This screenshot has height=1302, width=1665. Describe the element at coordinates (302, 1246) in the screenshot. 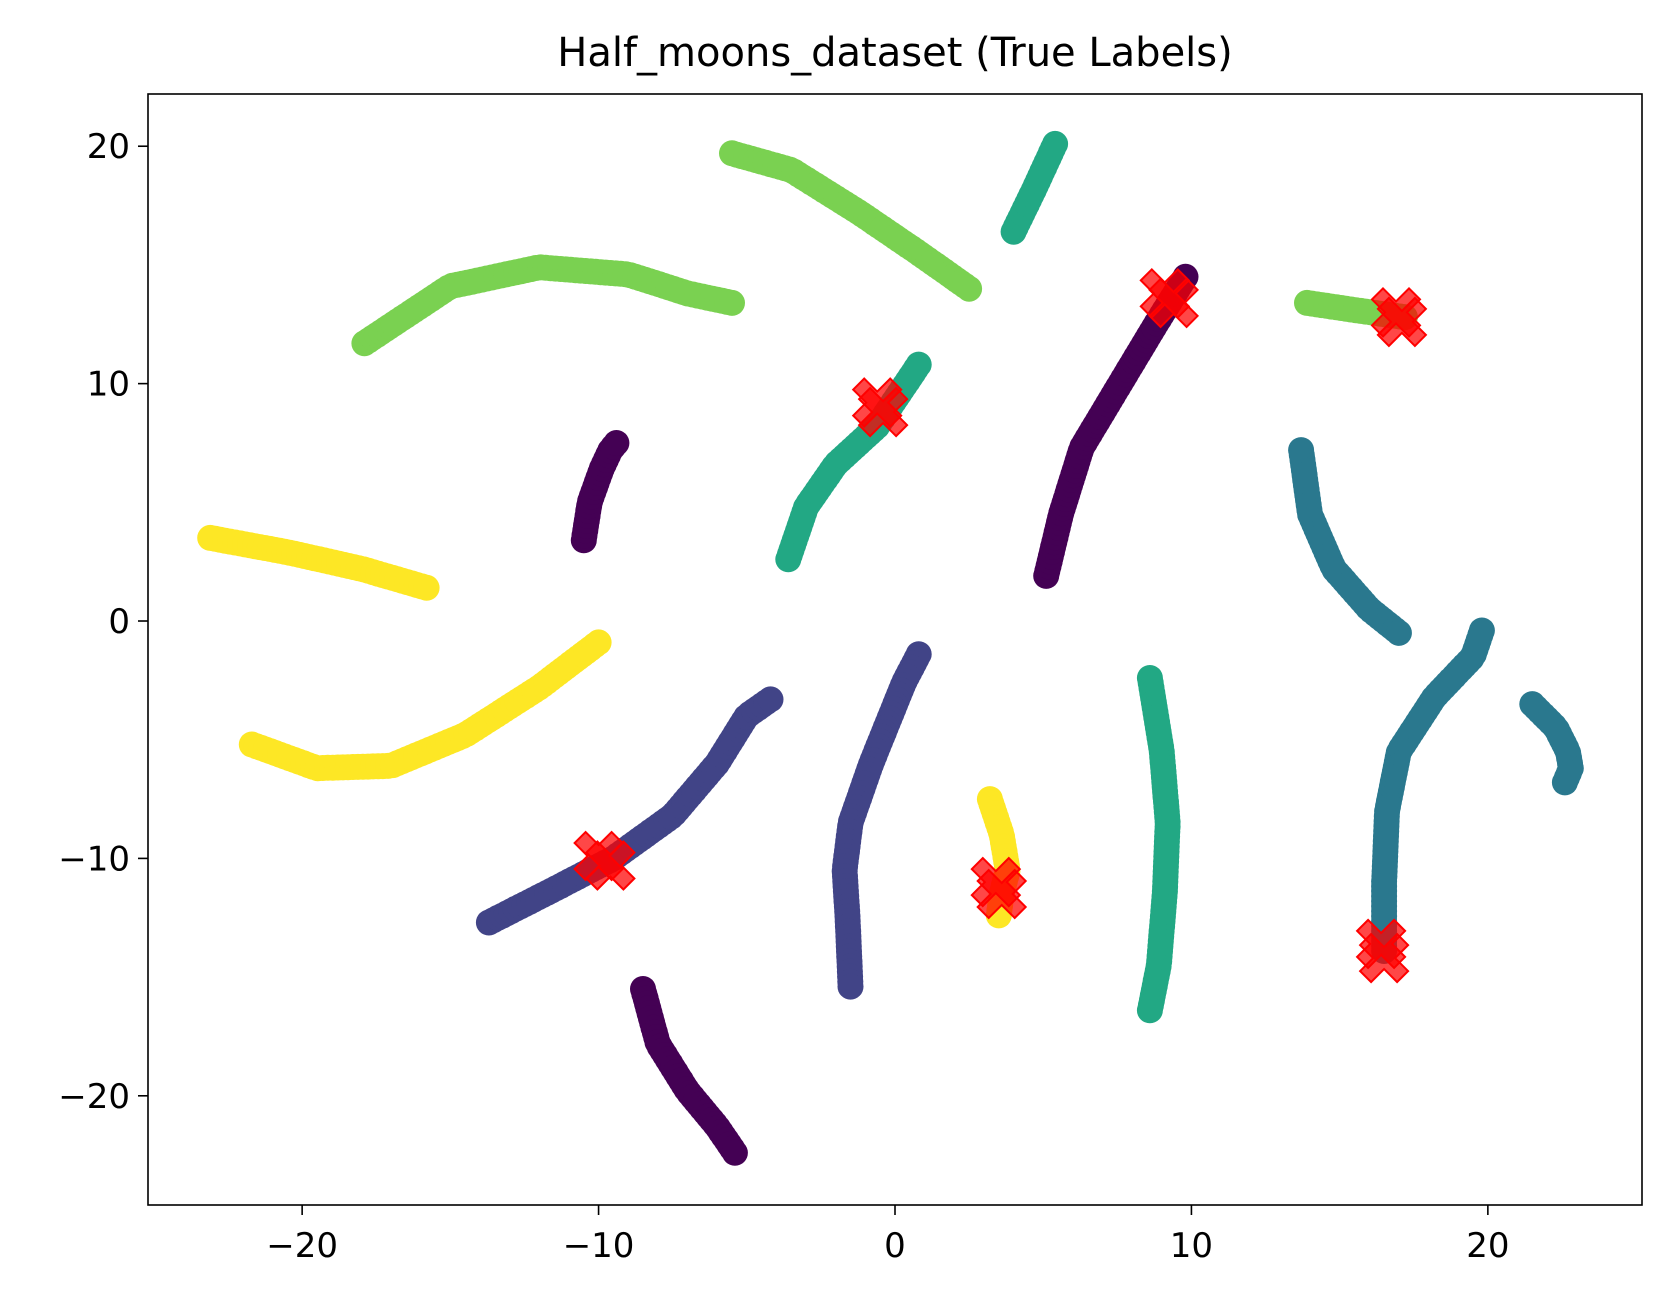

I see `x-tick-label: −20` at that location.